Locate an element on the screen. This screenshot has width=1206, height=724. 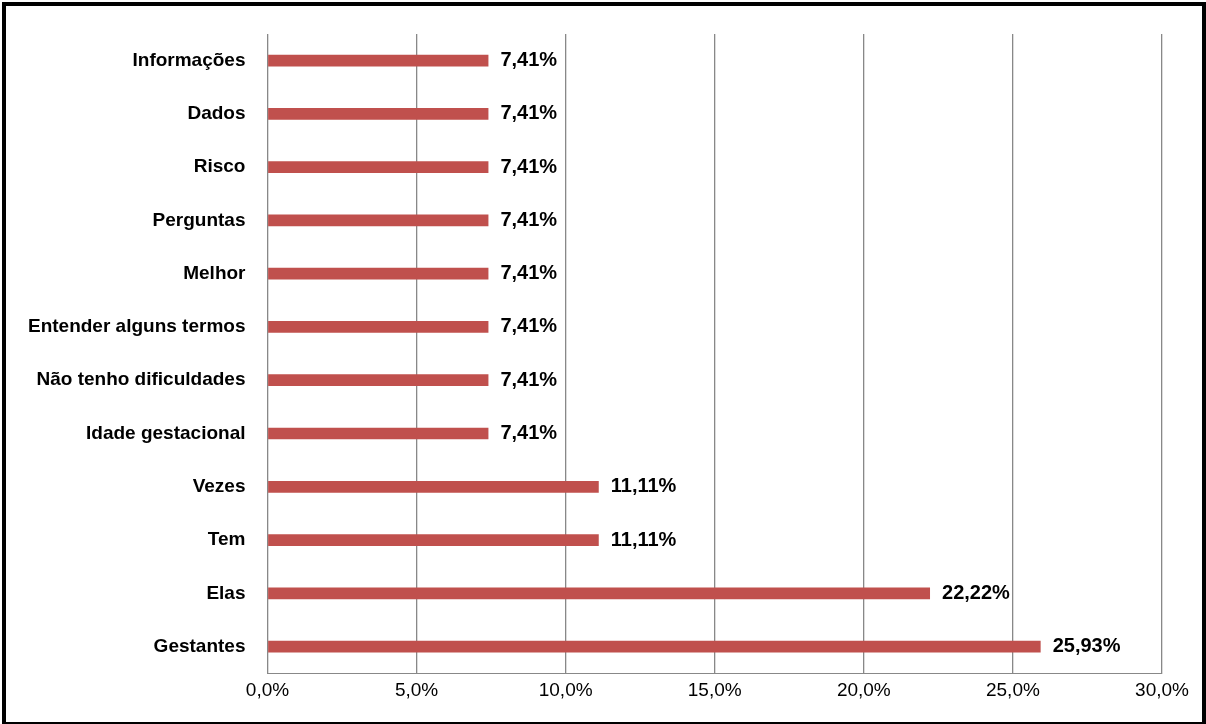
data-label: 22,22% is located at coordinates (976, 591).